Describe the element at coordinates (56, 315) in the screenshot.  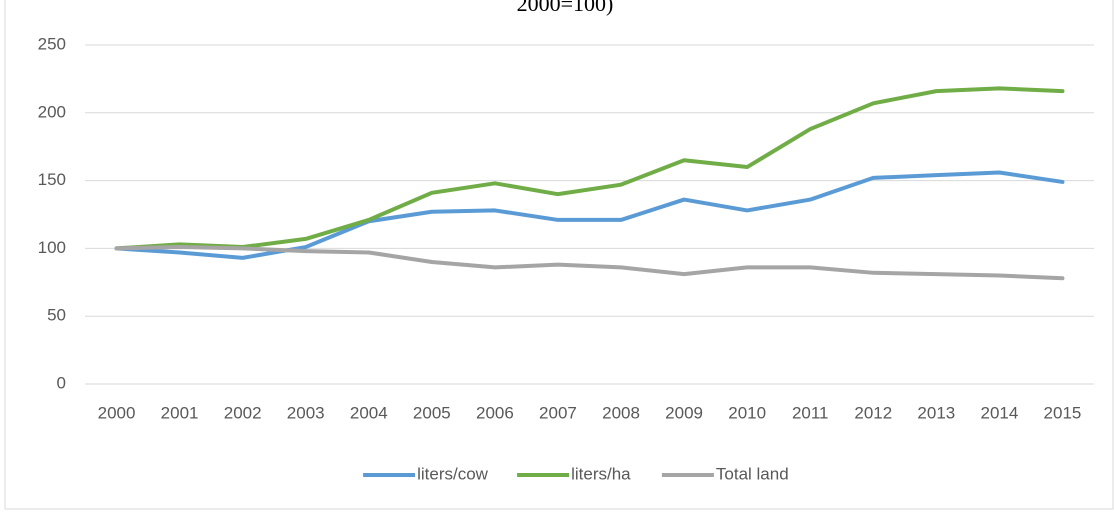
I see `y-tick-label: 50` at that location.